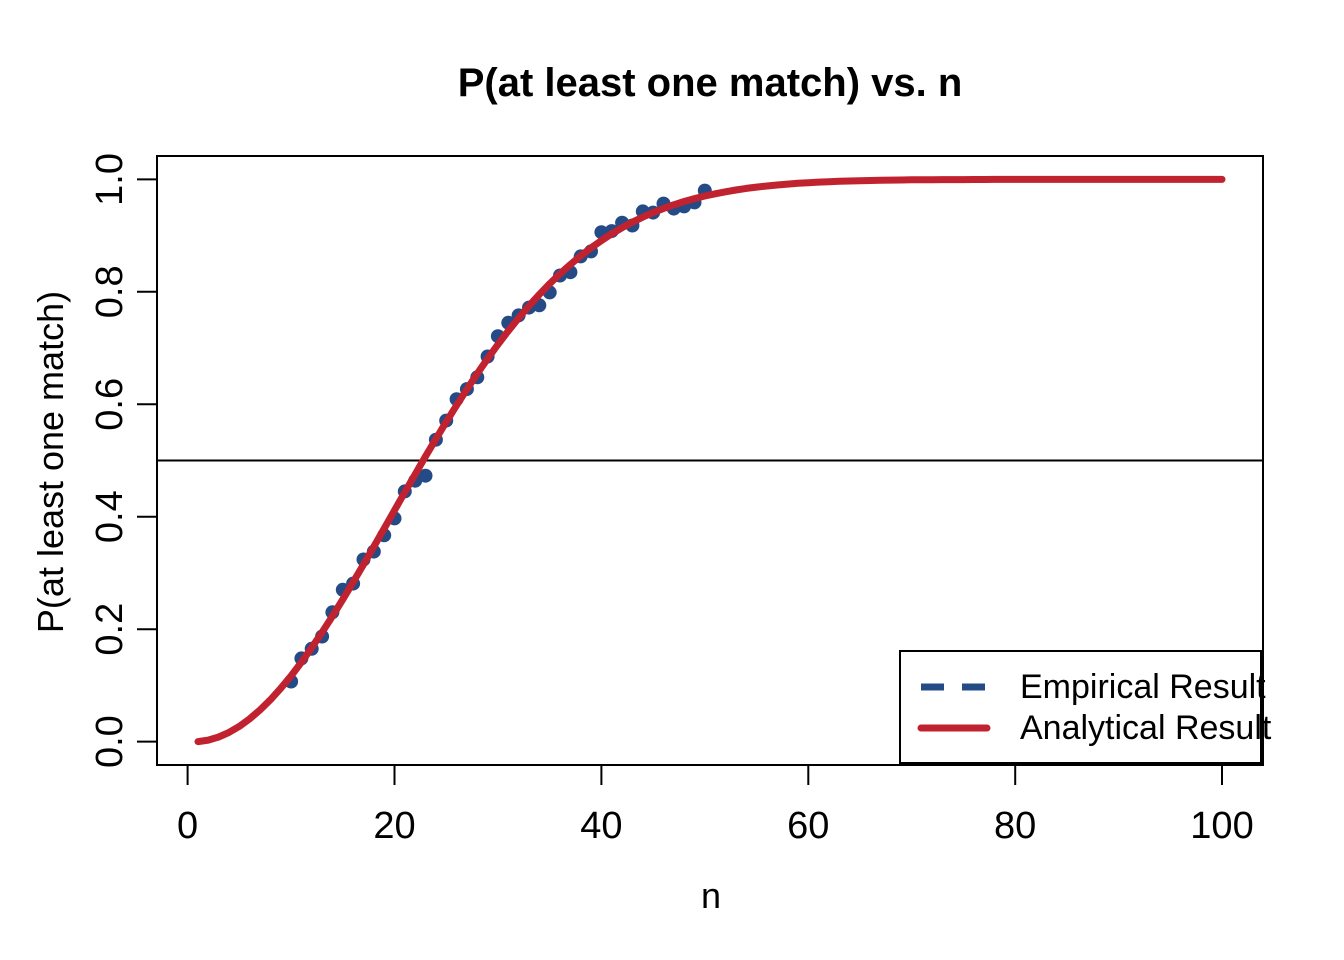 The width and height of the screenshot is (1344, 960). Describe the element at coordinates (1146, 728) in the screenshot. I see `legend-label-analytical: Analytical Result` at that location.